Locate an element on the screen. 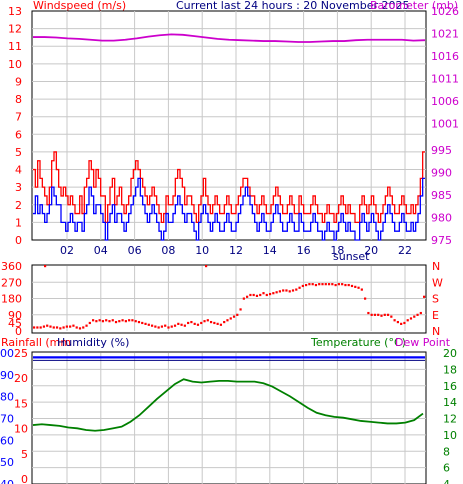 The width and height of the screenshot is (463, 484). windspeed-tick-label: 7 is located at coordinates (18, 117).